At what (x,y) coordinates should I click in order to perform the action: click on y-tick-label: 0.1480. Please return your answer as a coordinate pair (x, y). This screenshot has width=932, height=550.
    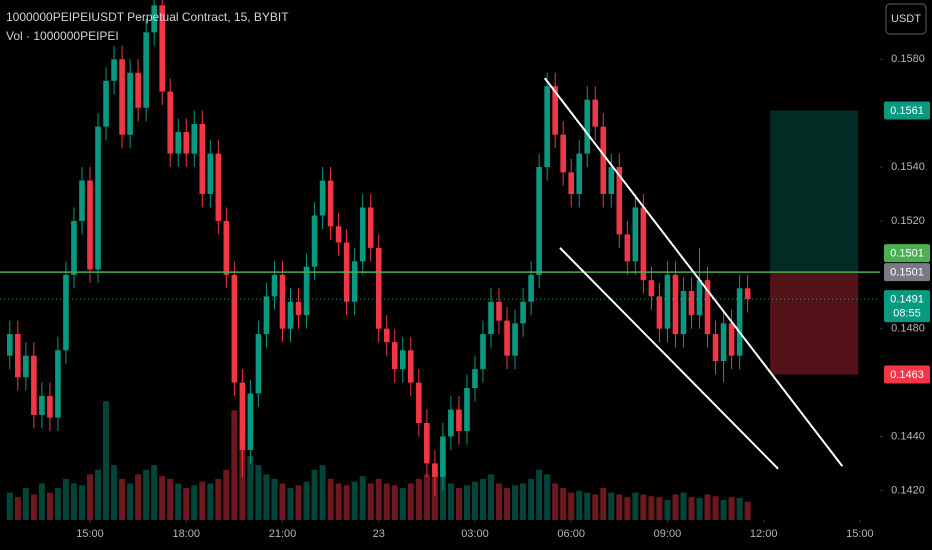
    Looking at the image, I should click on (908, 329).